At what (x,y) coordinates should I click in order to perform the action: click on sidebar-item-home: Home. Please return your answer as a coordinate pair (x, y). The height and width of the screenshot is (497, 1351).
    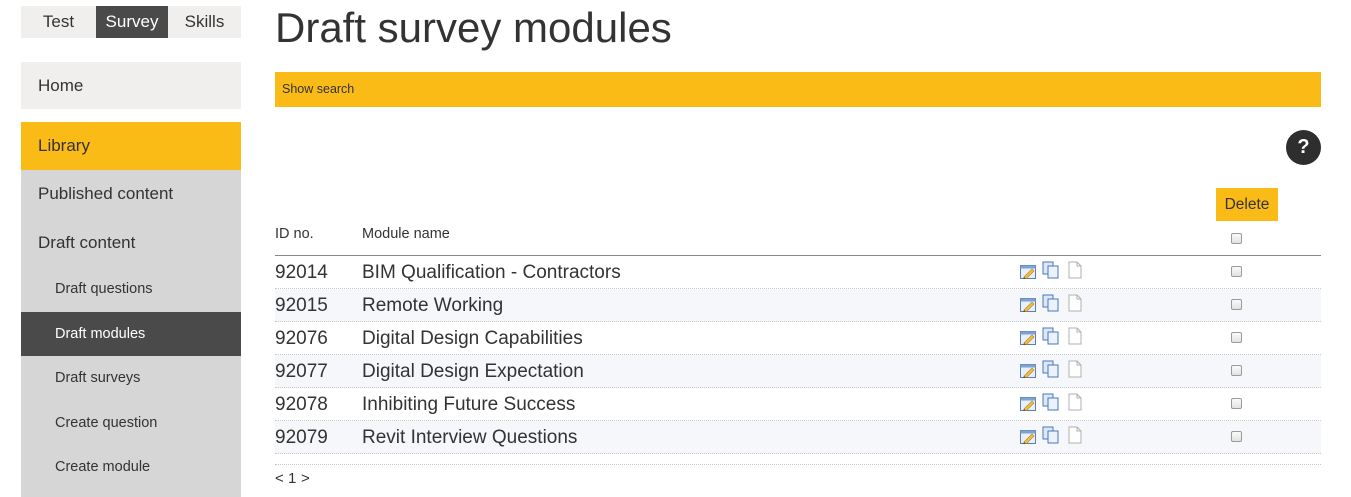
    Looking at the image, I should click on (131, 85).